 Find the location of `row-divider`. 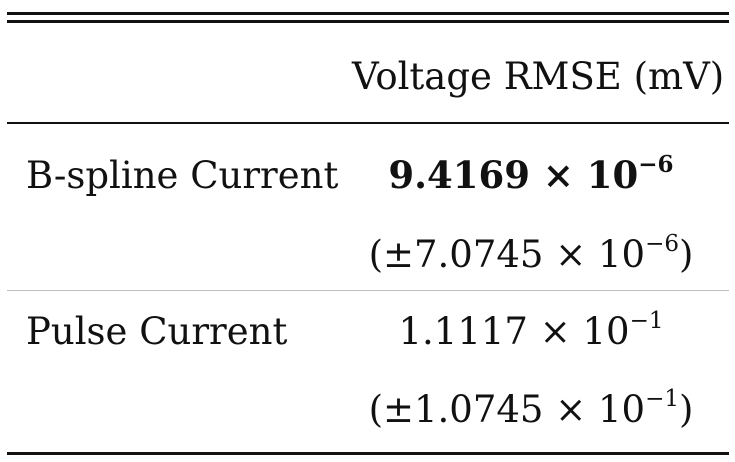

row-divider is located at coordinates (368, 290).